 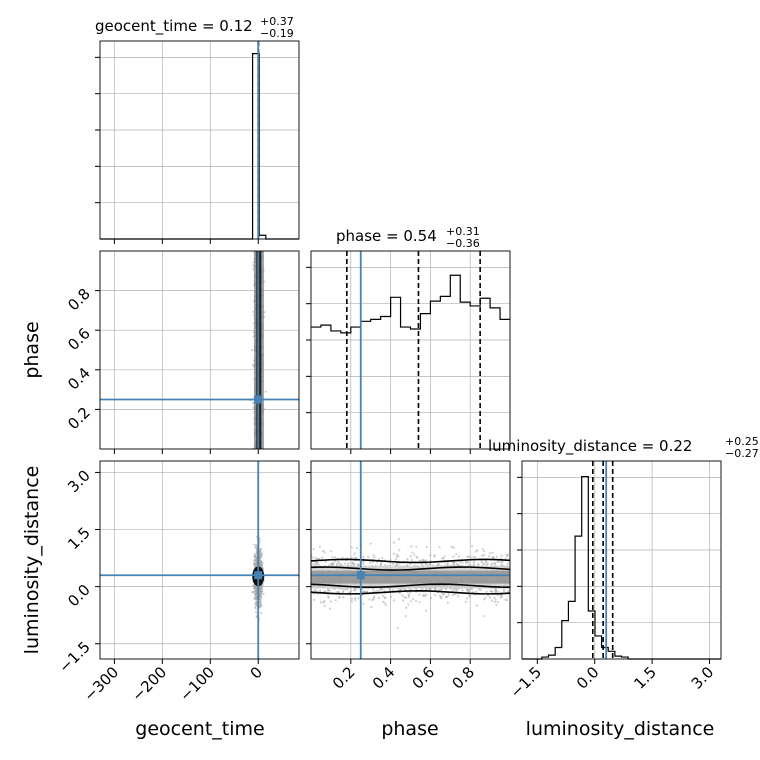 What do you see at coordinates (79, 300) in the screenshot?
I see `tick-label-phase: 0.8` at bounding box center [79, 300].